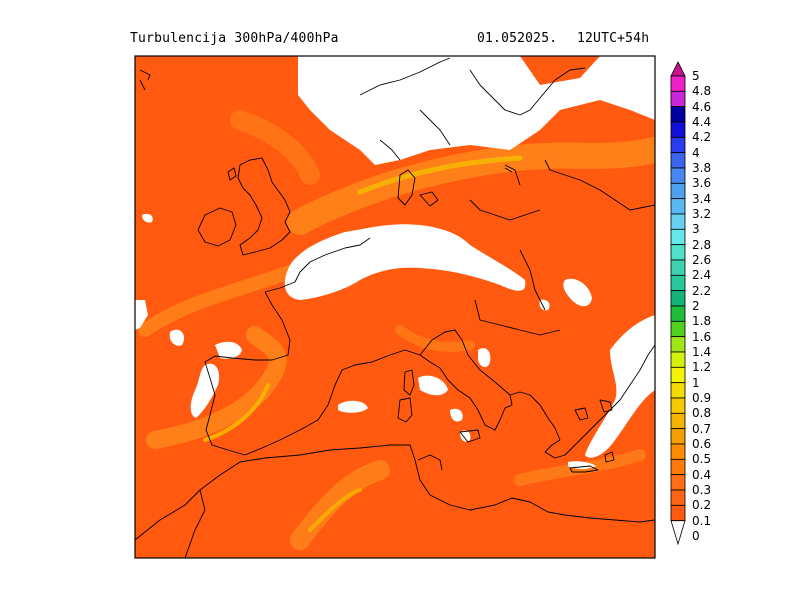 The width and height of the screenshot is (792, 612). What do you see at coordinates (678, 533) in the screenshot?
I see `legend-swatch-bottom-arrow` at bounding box center [678, 533].